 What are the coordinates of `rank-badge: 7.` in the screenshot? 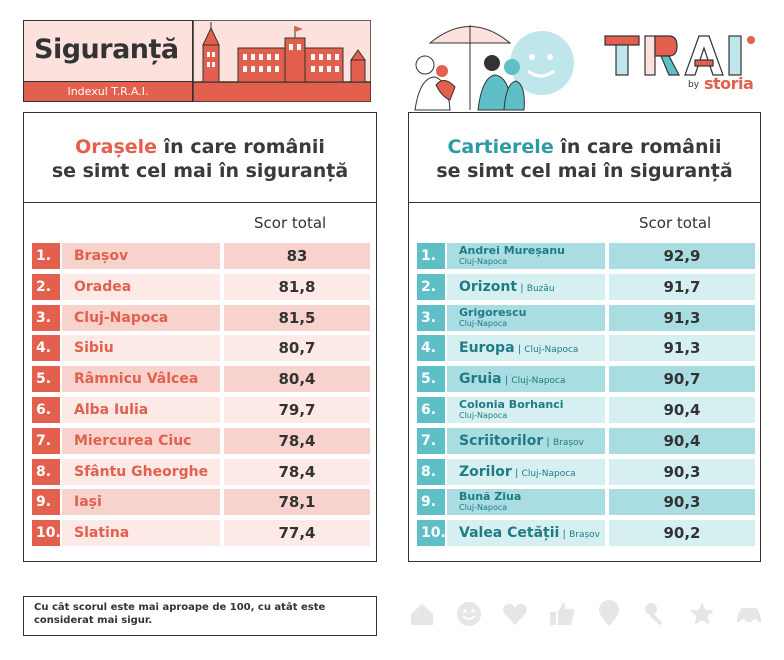 It's located at (46, 440).